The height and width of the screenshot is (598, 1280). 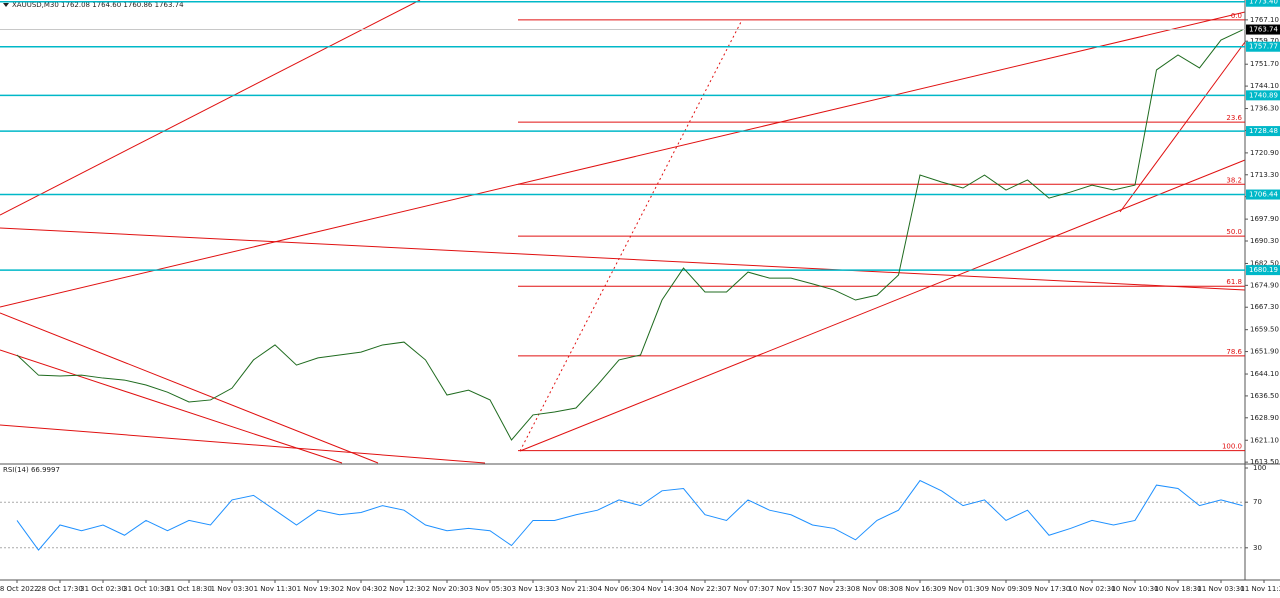 I want to click on fib-label: 23.6, so click(x=1234, y=118).